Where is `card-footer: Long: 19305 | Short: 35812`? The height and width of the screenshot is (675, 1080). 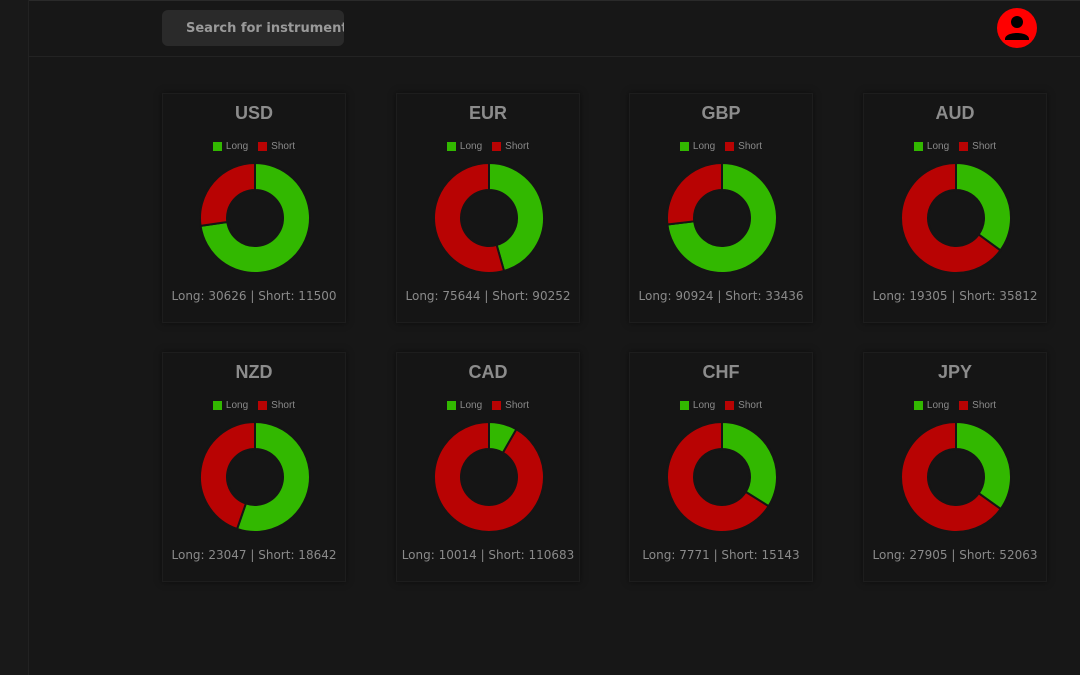 card-footer: Long: 19305 | Short: 35812 is located at coordinates (955, 296).